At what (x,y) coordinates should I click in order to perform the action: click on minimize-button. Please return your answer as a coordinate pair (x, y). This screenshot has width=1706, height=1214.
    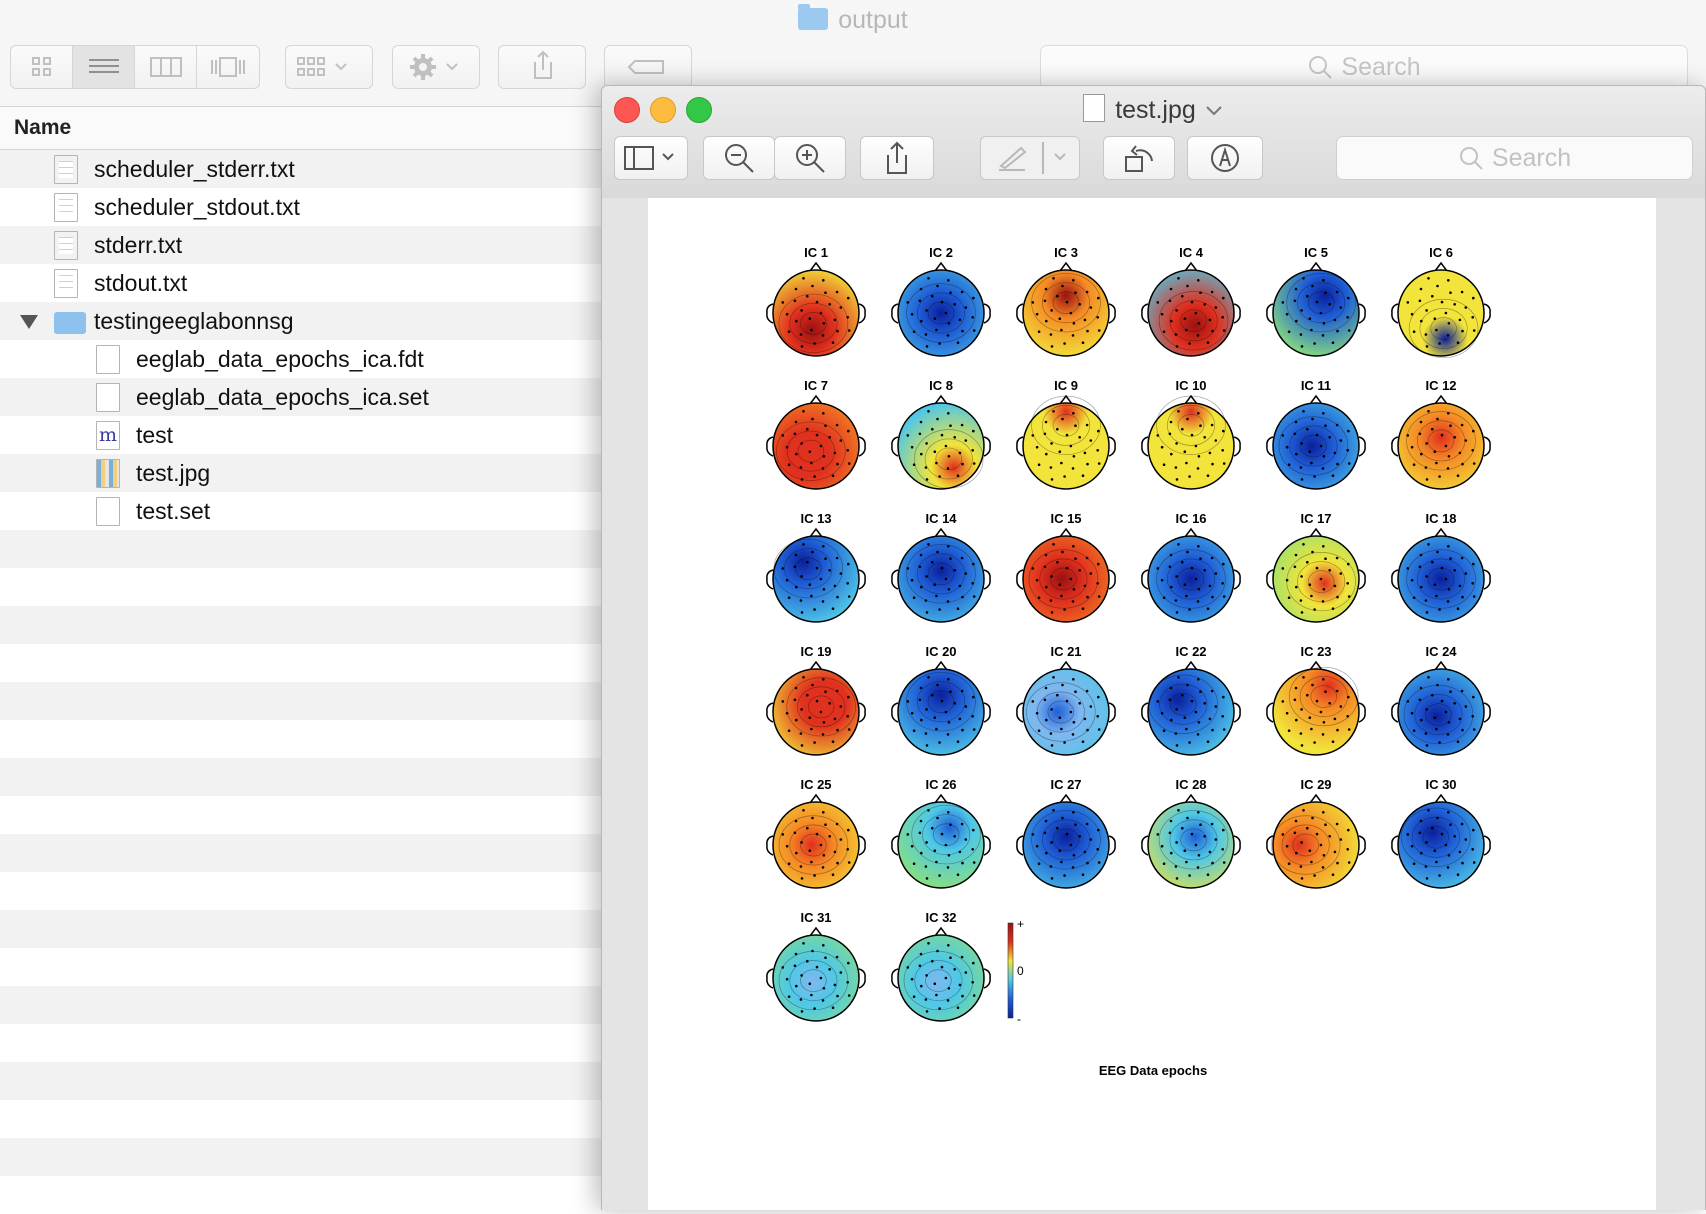
    Looking at the image, I should click on (663, 110).